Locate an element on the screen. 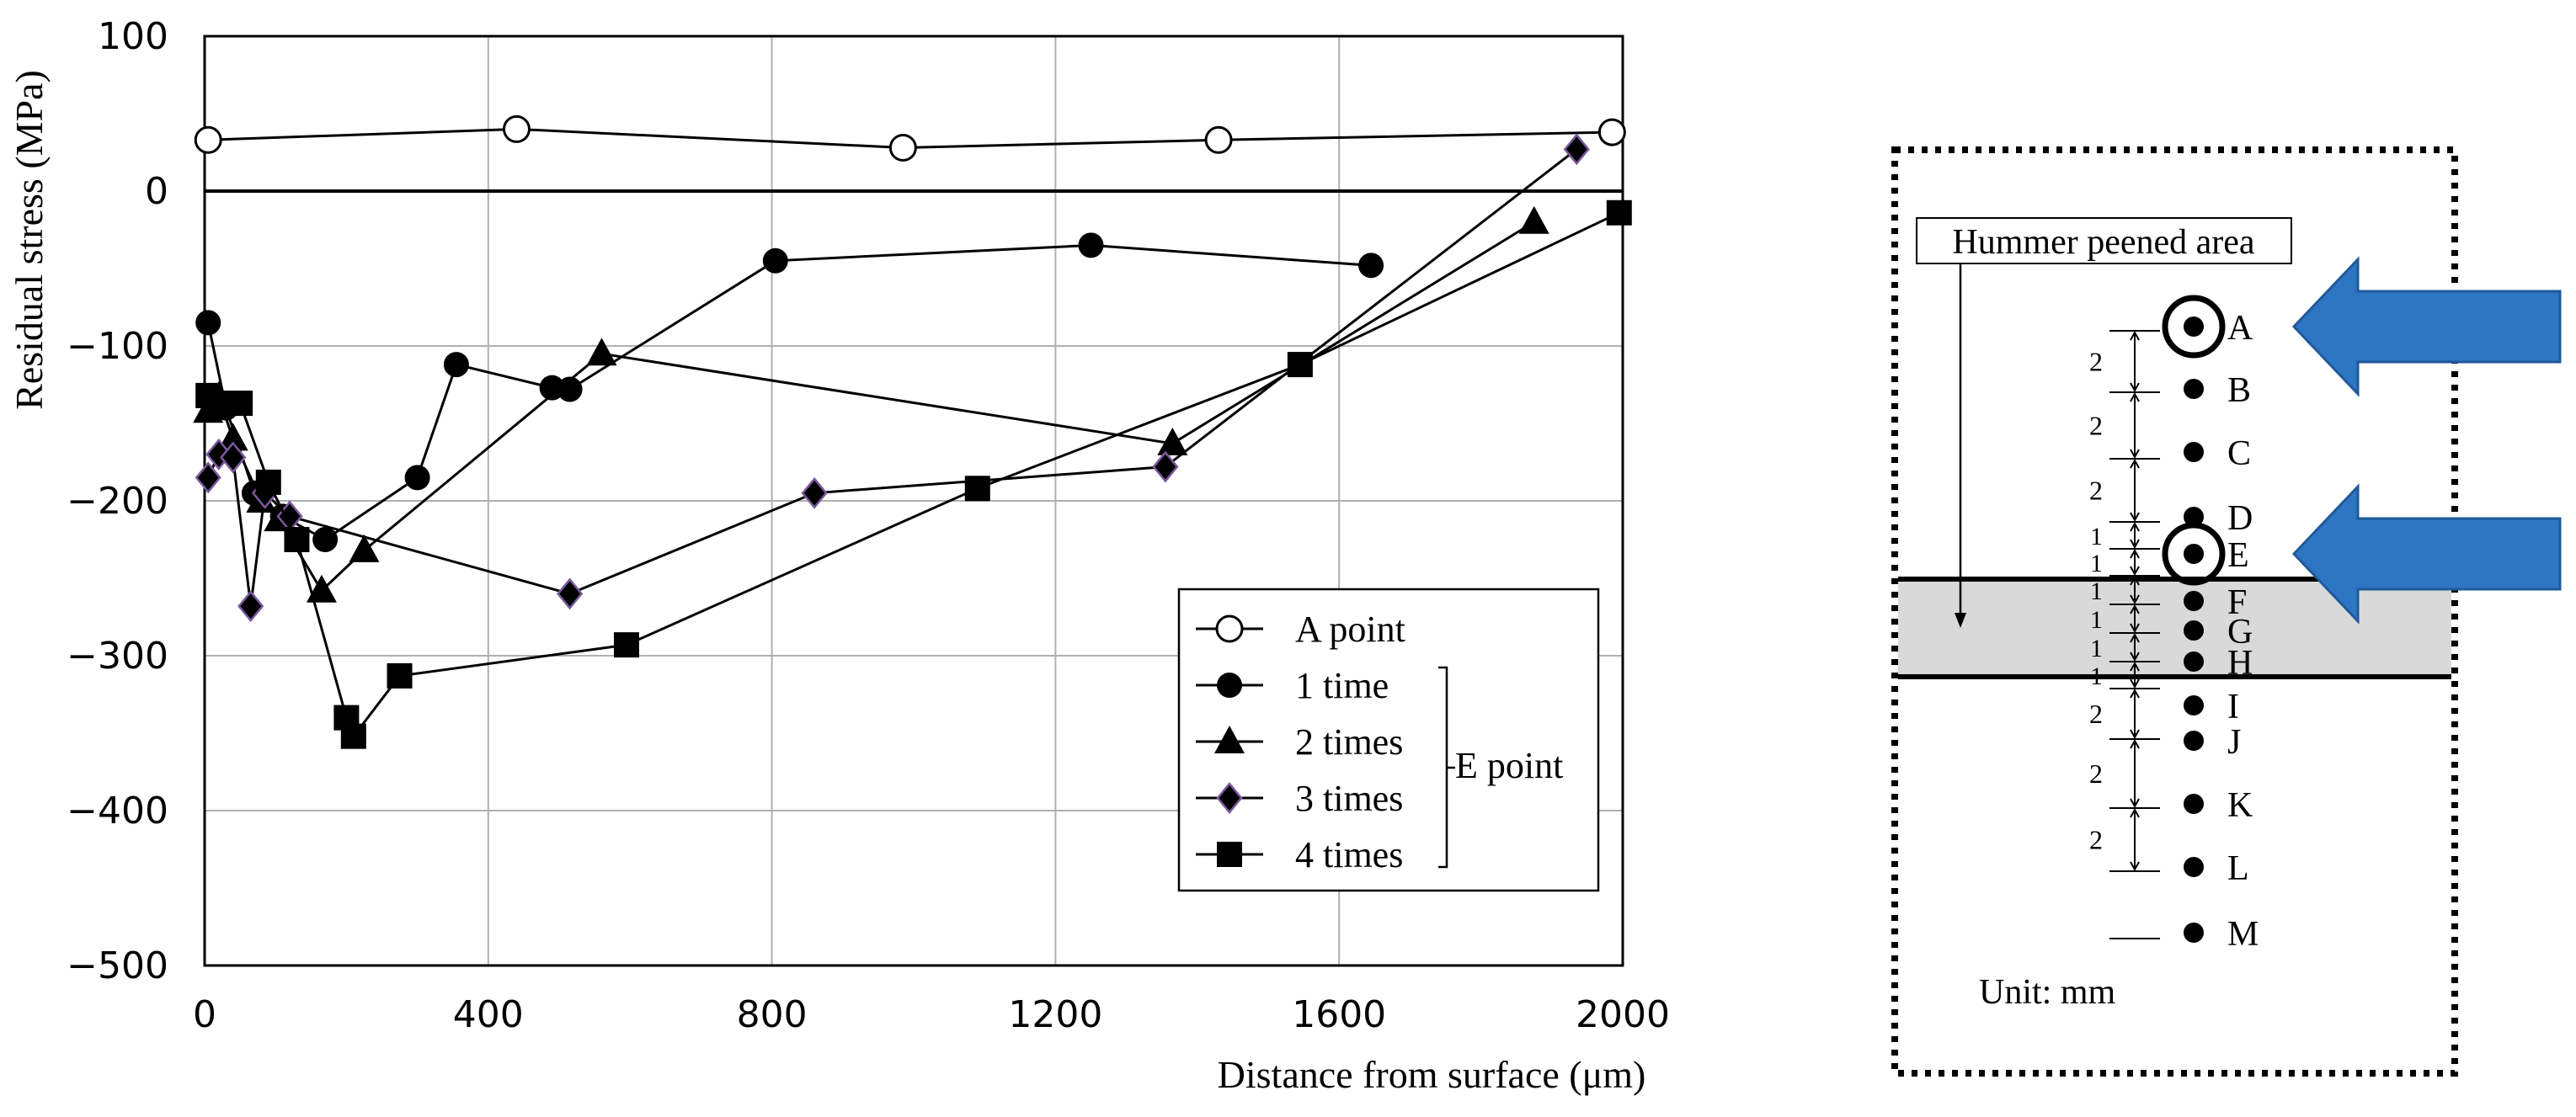 The height and width of the screenshot is (1117, 2576). x-tick-label: 800 is located at coordinates (772, 1014).